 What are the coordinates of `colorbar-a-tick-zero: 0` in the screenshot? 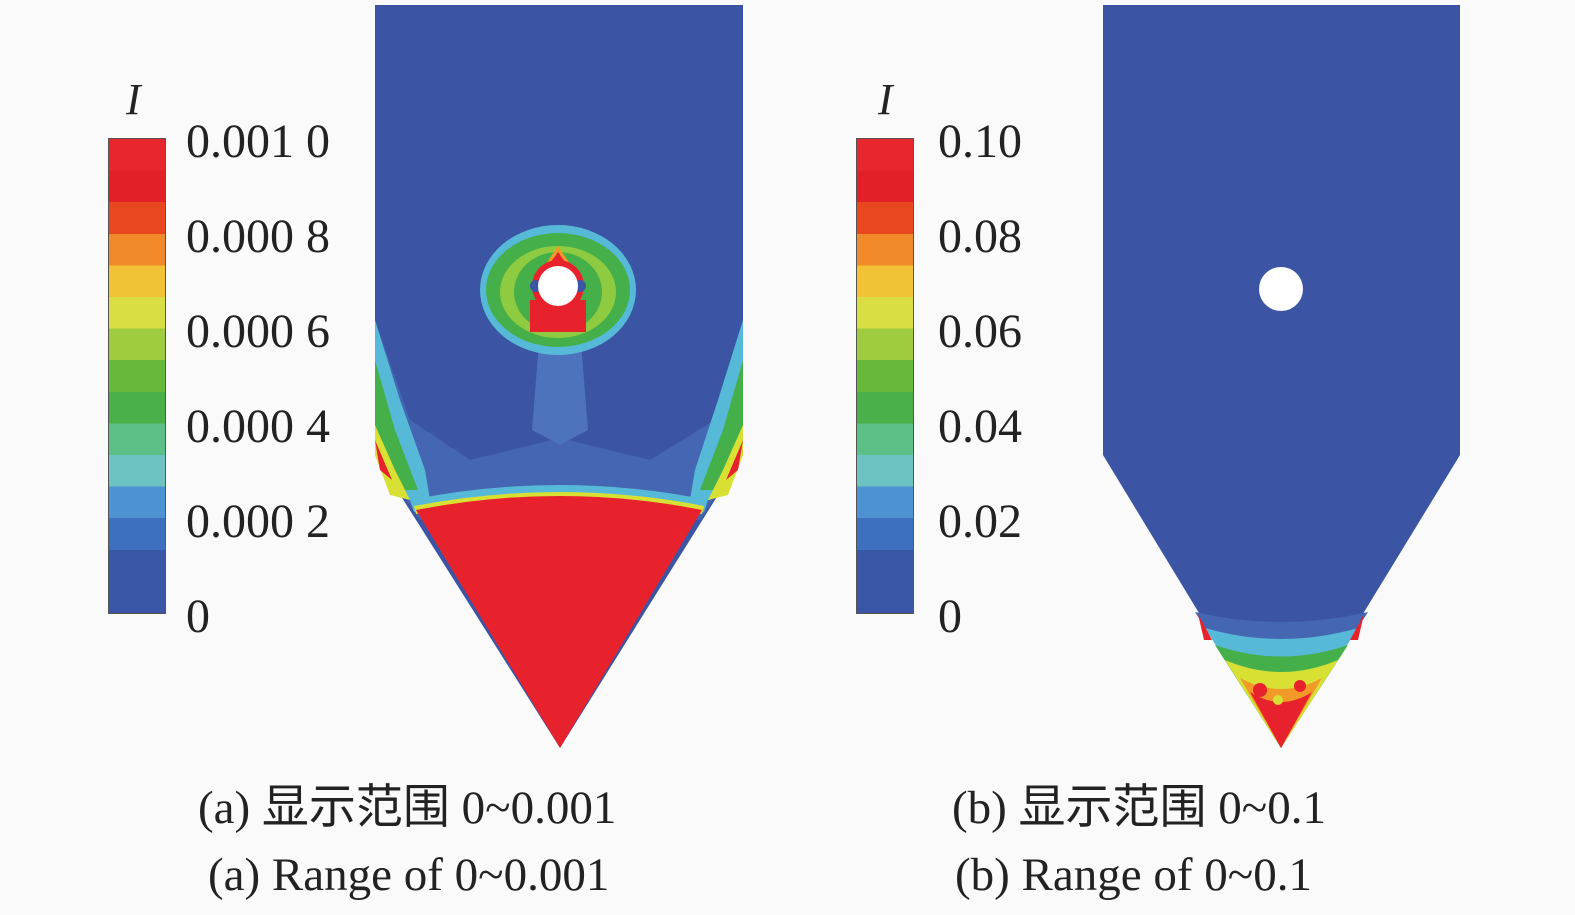 It's located at (198, 617).